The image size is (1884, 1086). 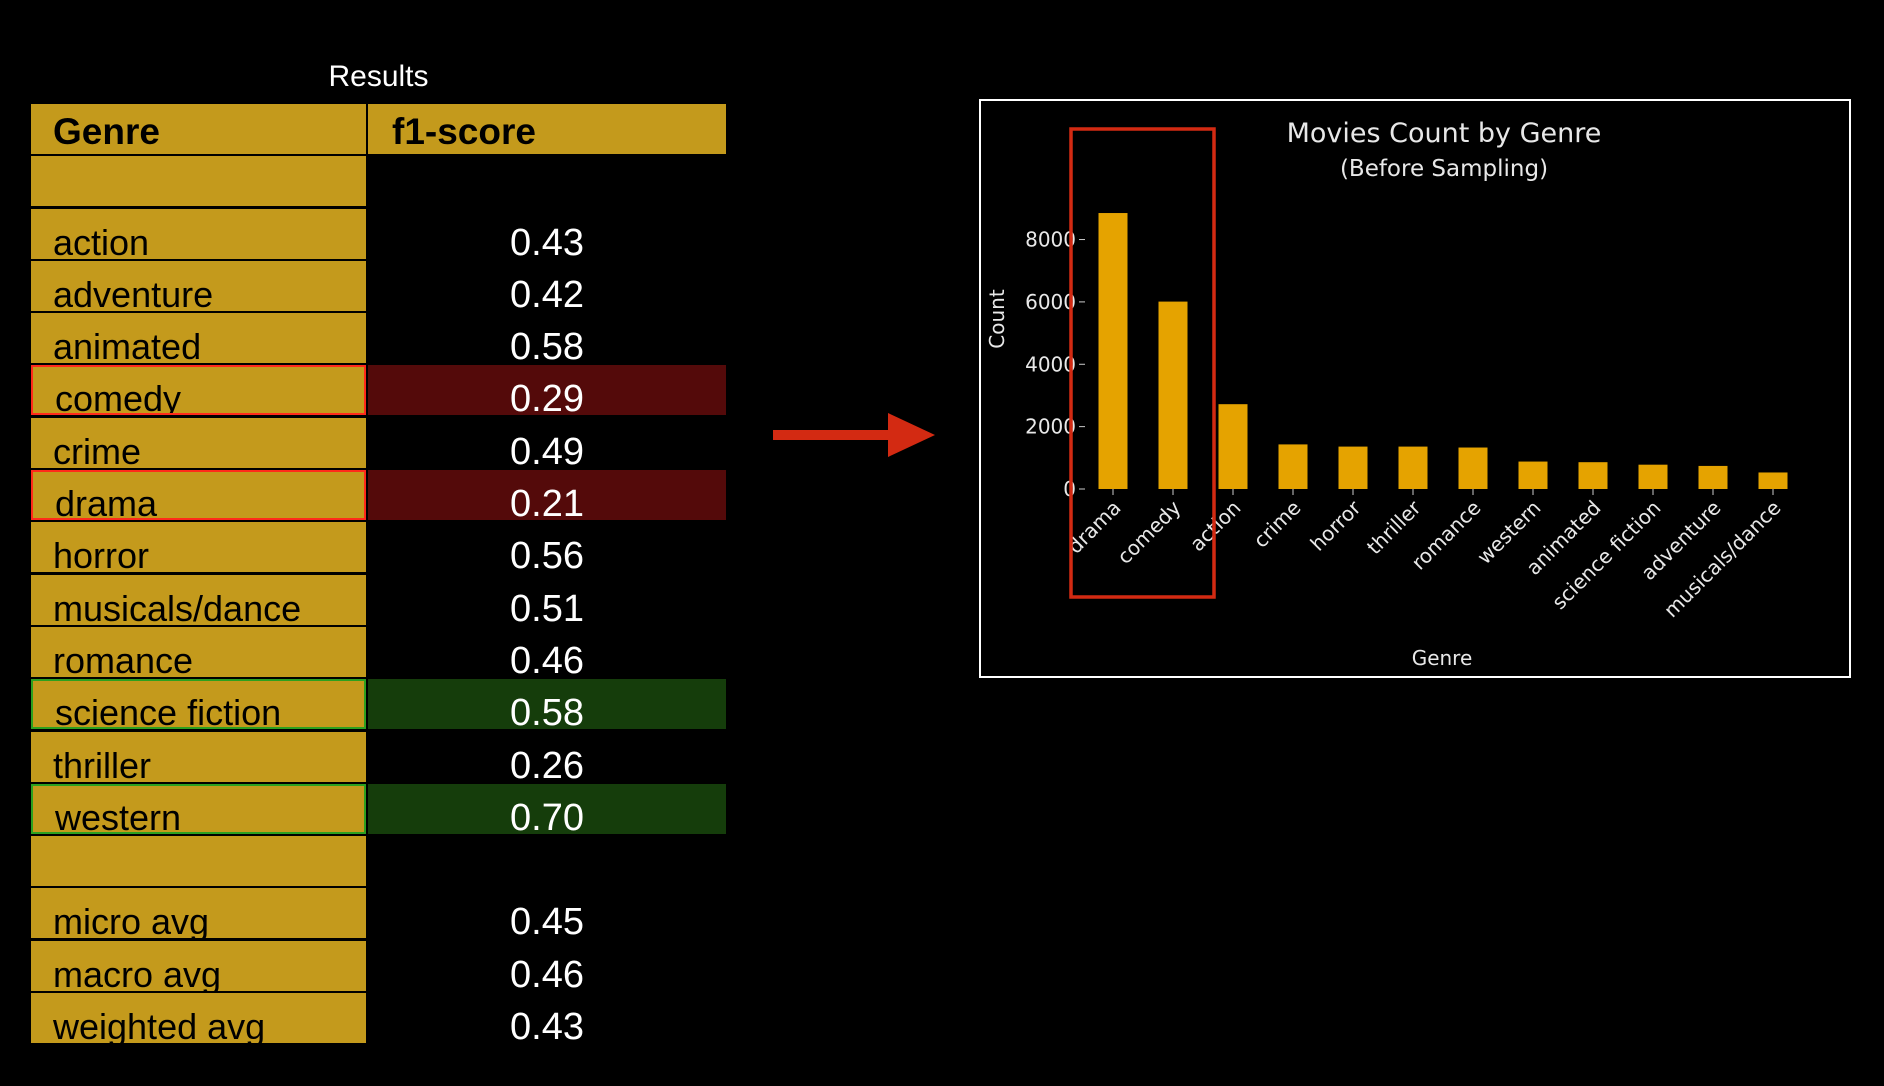 What do you see at coordinates (198, 653) in the screenshot?
I see `genre-cell: romance` at bounding box center [198, 653].